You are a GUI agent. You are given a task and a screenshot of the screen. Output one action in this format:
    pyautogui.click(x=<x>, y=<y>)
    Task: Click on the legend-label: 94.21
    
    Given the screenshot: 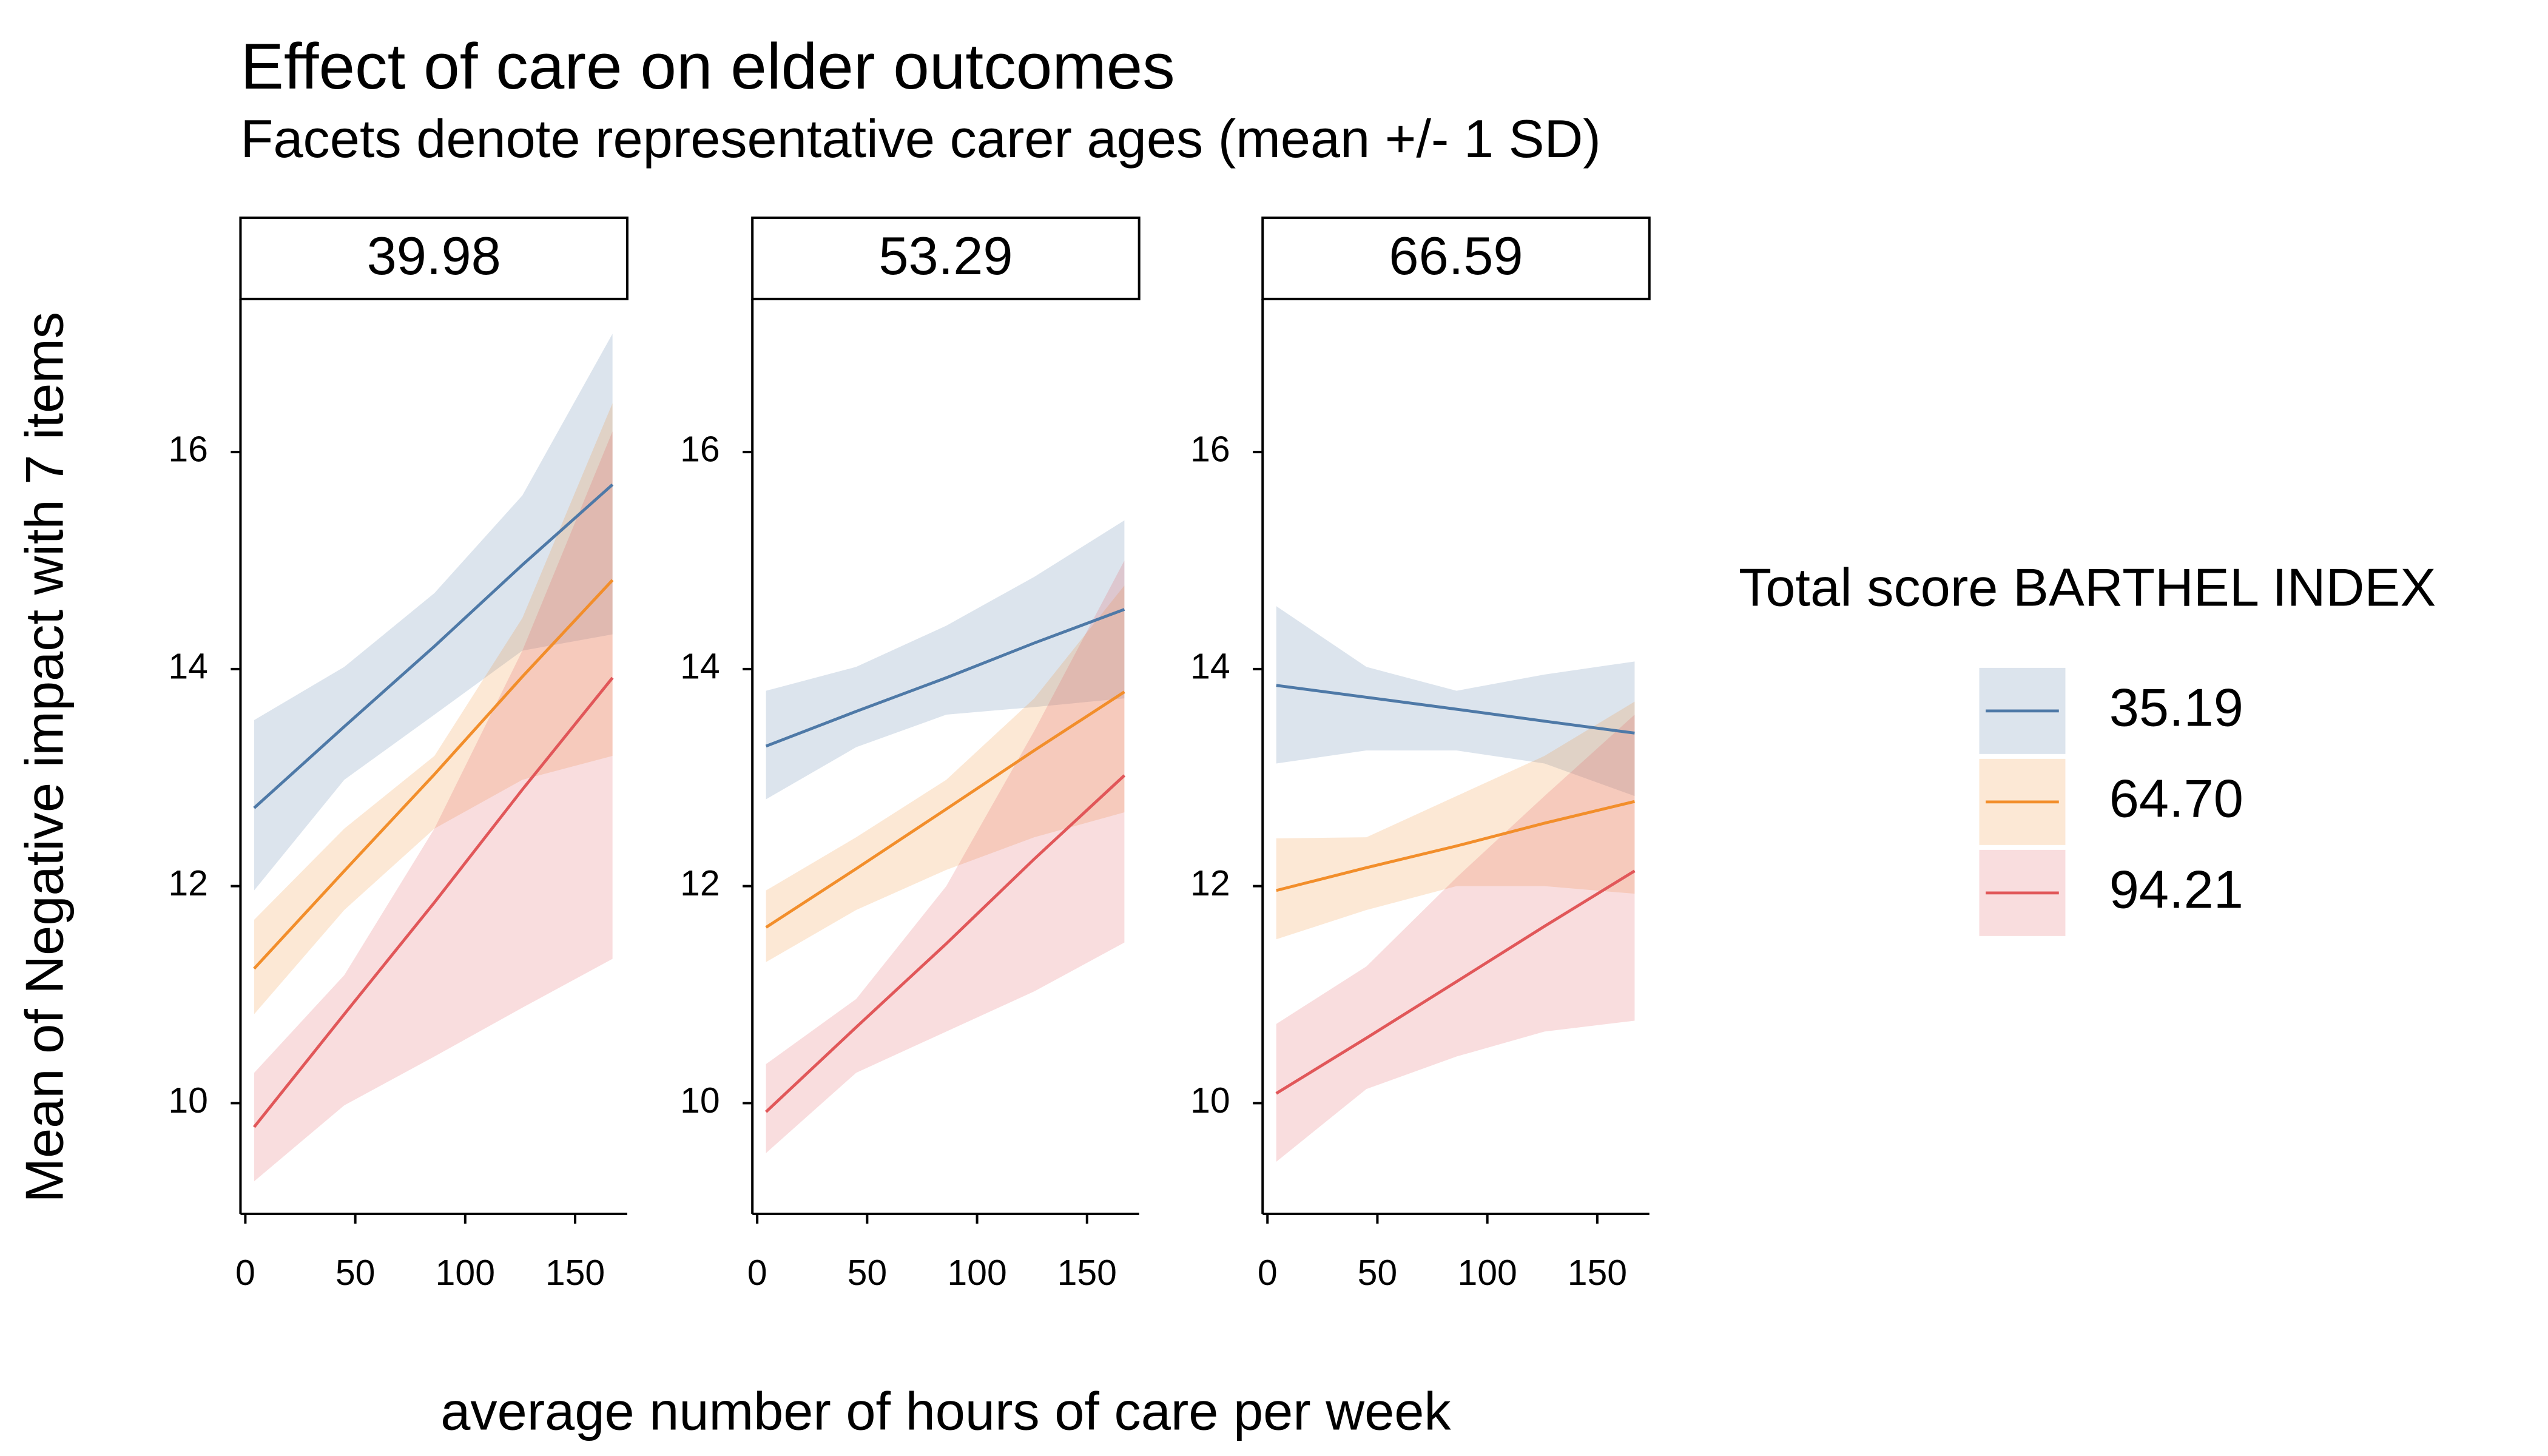 What is the action you would take?
    pyautogui.click(x=2176, y=890)
    